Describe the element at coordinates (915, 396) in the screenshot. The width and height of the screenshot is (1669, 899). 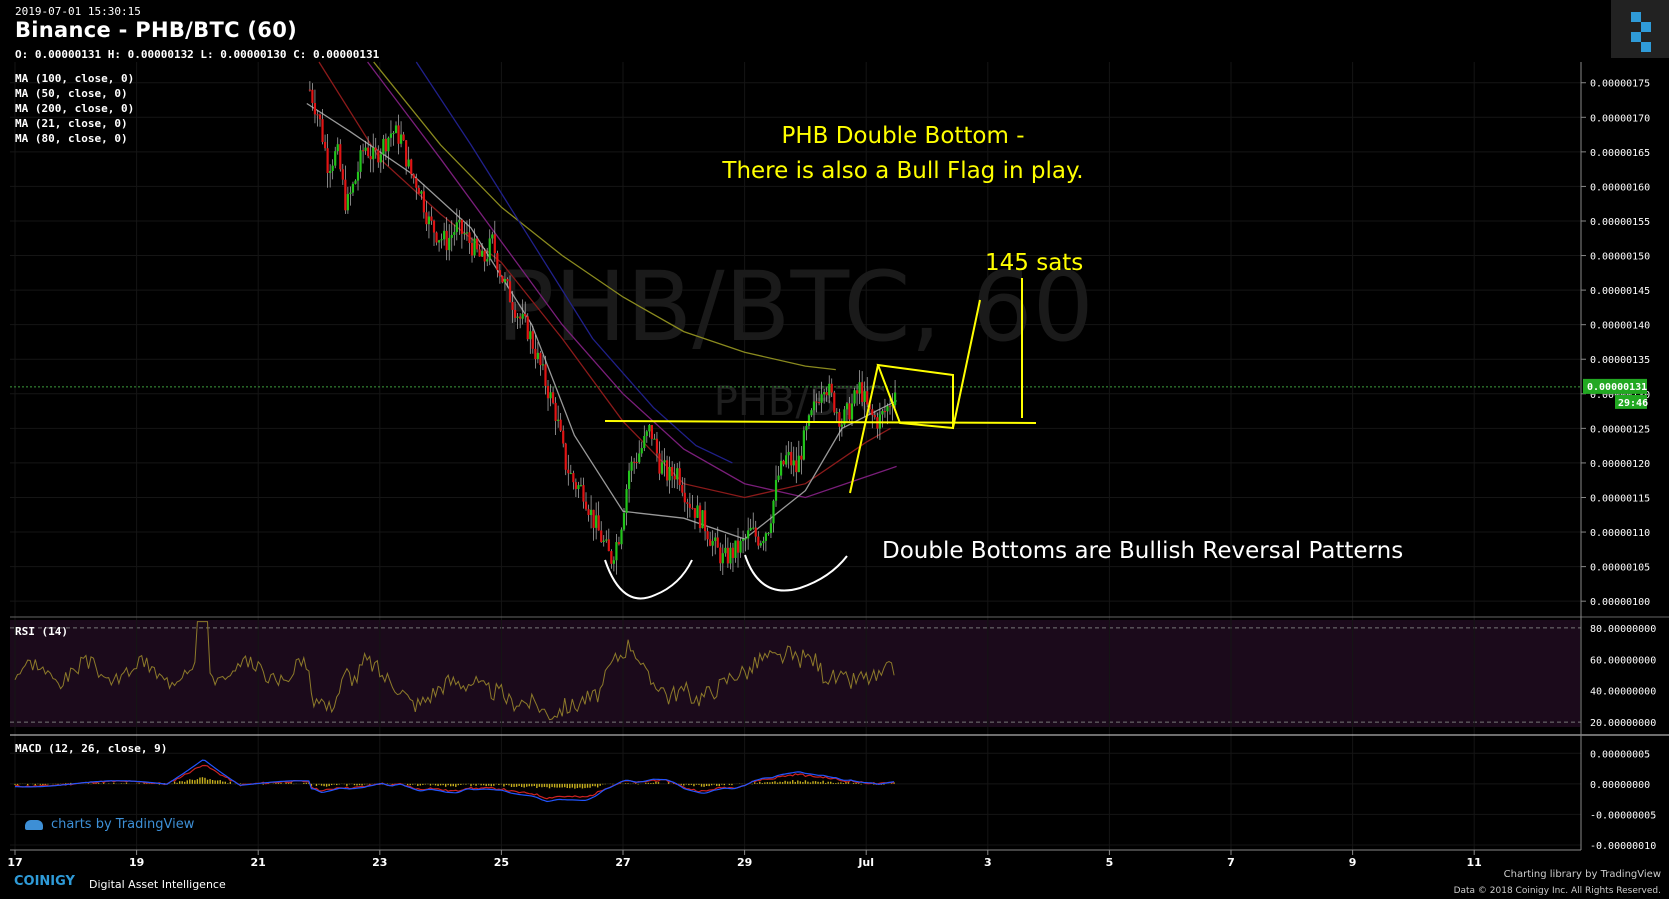
I see `bull-flag` at that location.